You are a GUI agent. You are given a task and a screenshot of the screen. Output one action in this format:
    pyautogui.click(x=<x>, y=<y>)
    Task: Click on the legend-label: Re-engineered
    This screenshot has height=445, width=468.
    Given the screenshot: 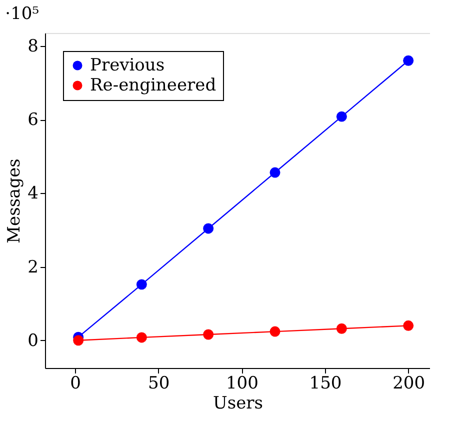 What is the action you would take?
    pyautogui.click(x=153, y=86)
    